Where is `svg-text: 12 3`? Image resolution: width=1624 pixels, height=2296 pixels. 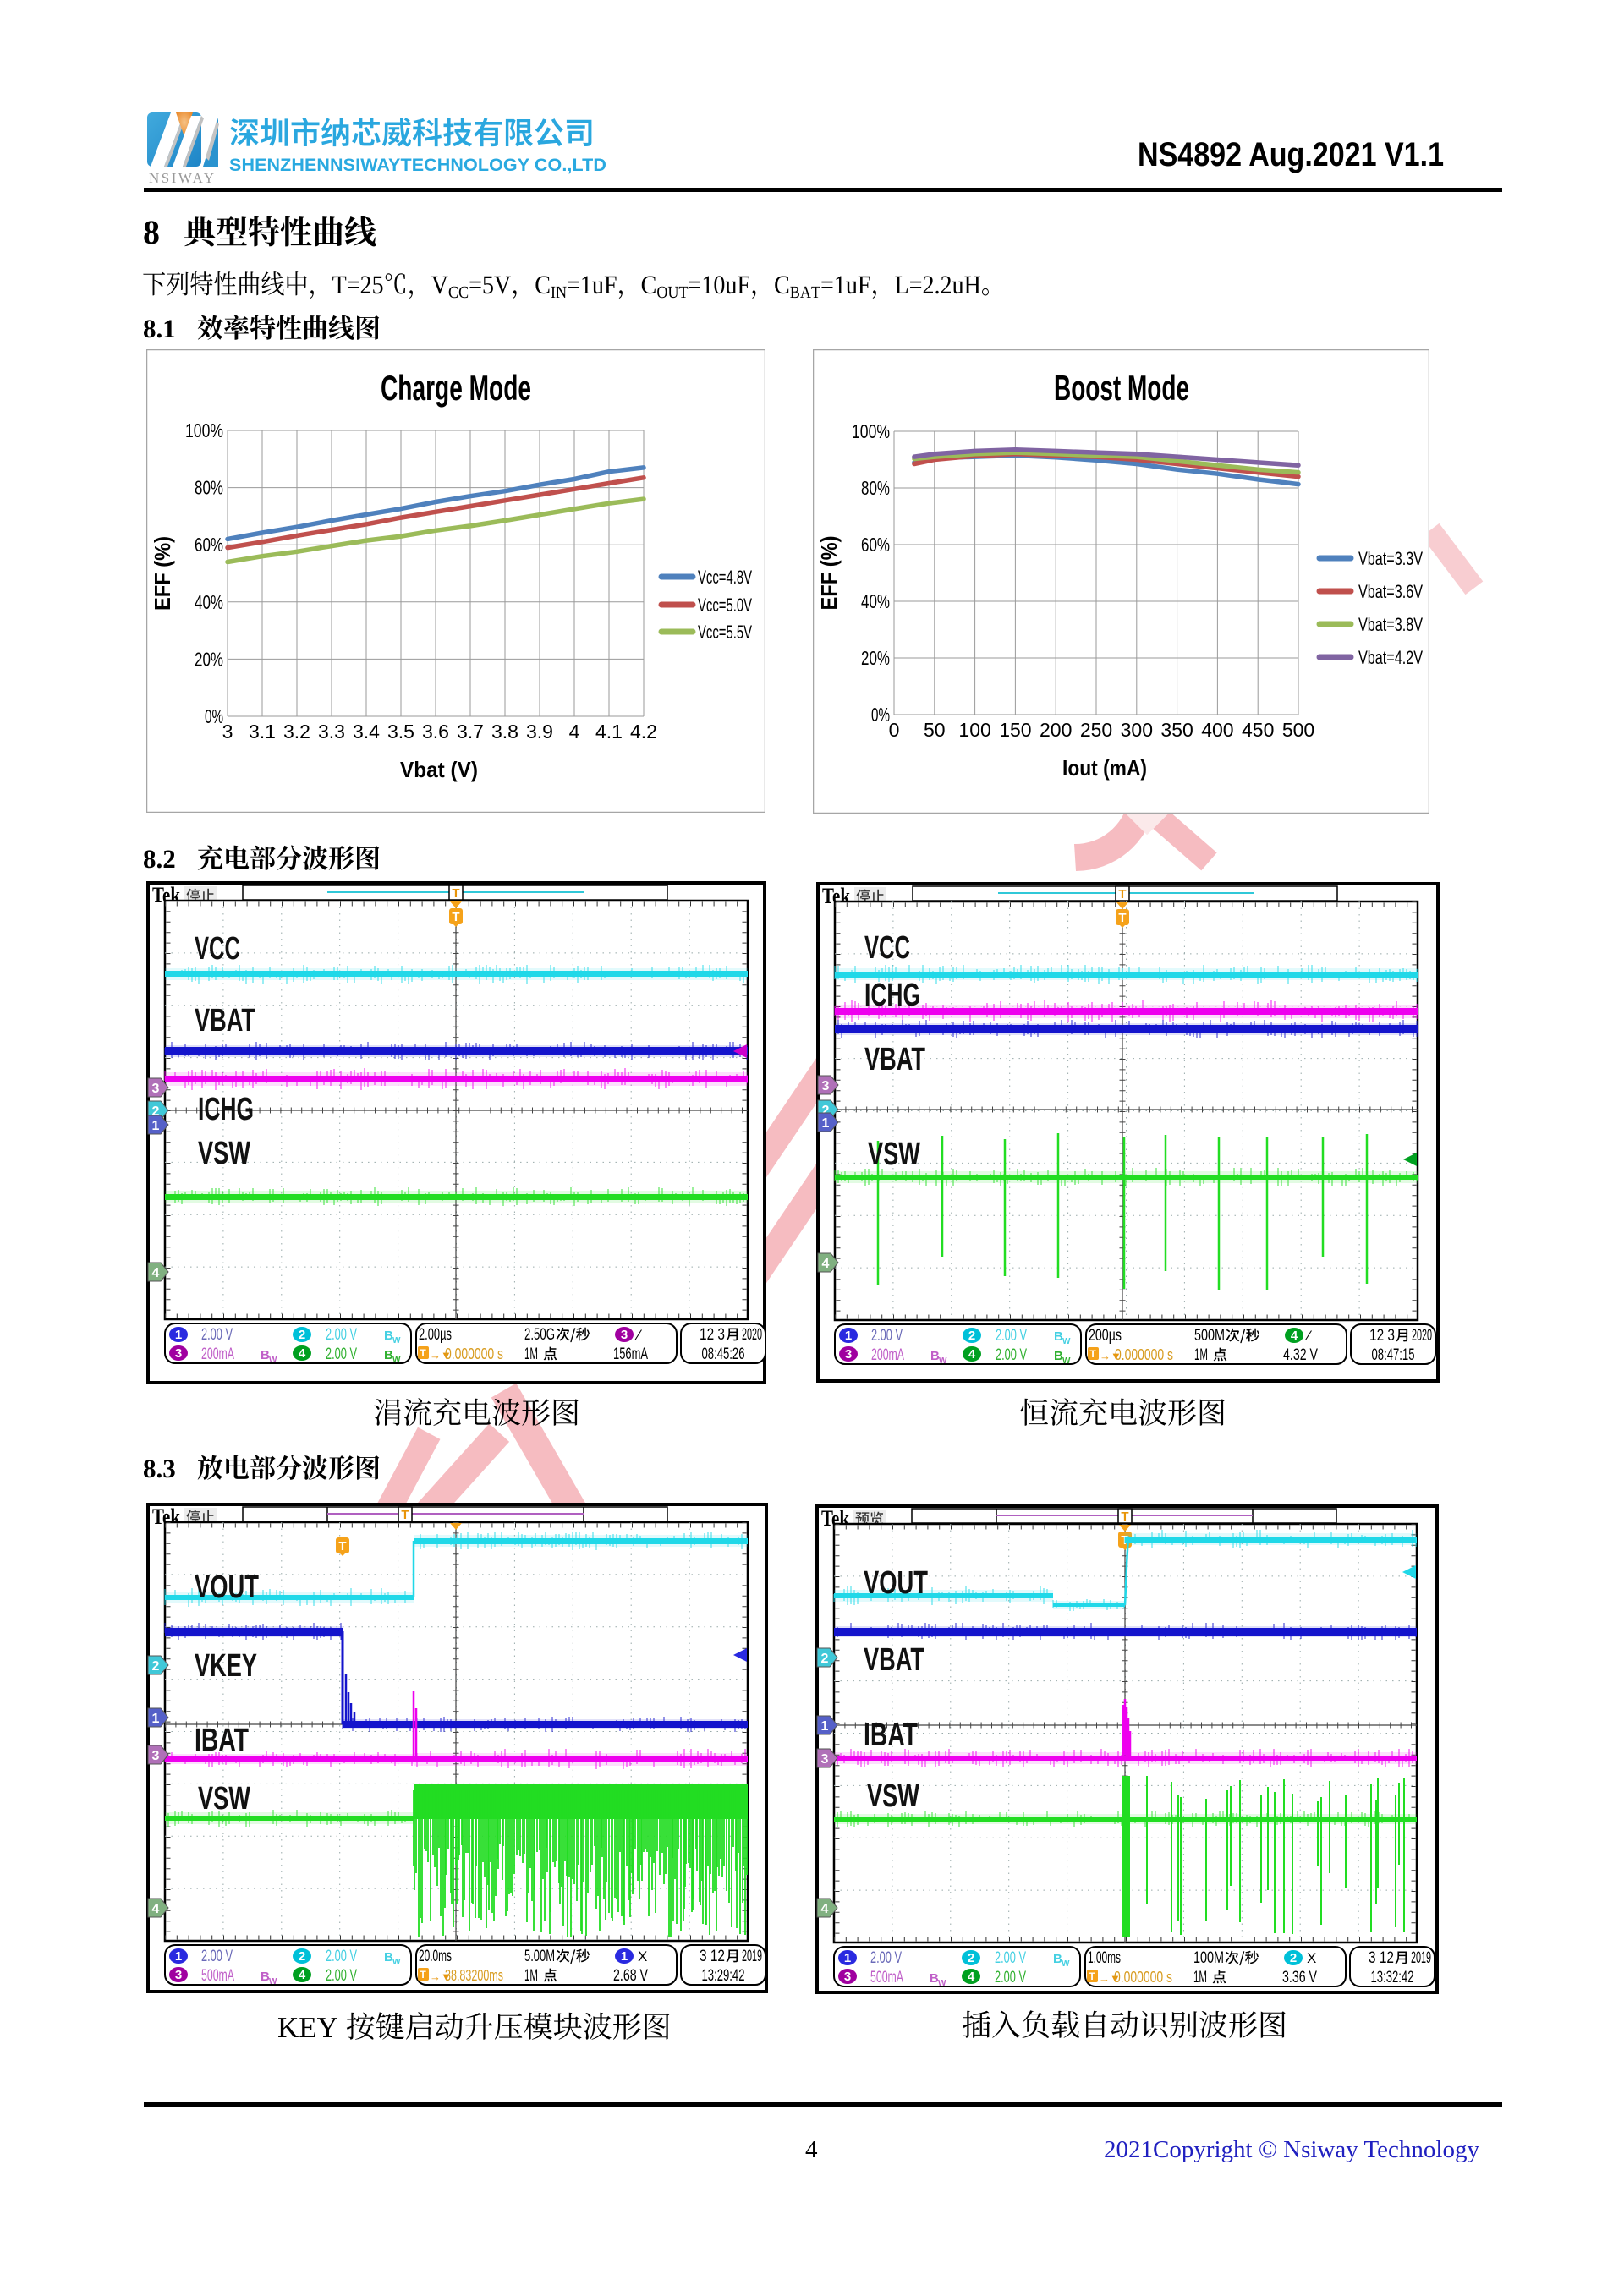
svg-text: 12 3 is located at coordinates (1382, 1336).